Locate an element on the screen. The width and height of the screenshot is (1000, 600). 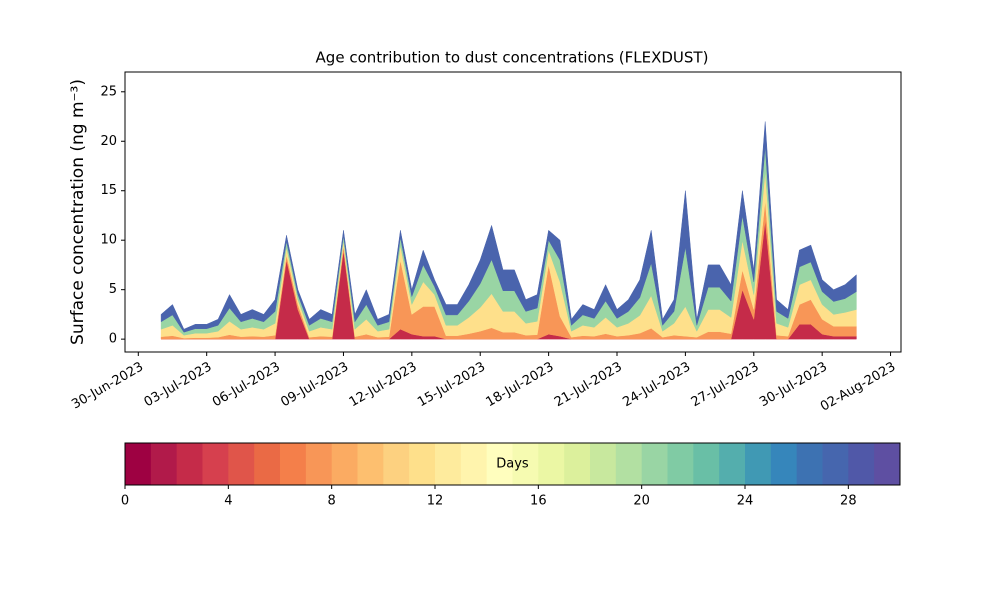
x-tick-label: 02-Aug-2023 is located at coordinates (858, 387).